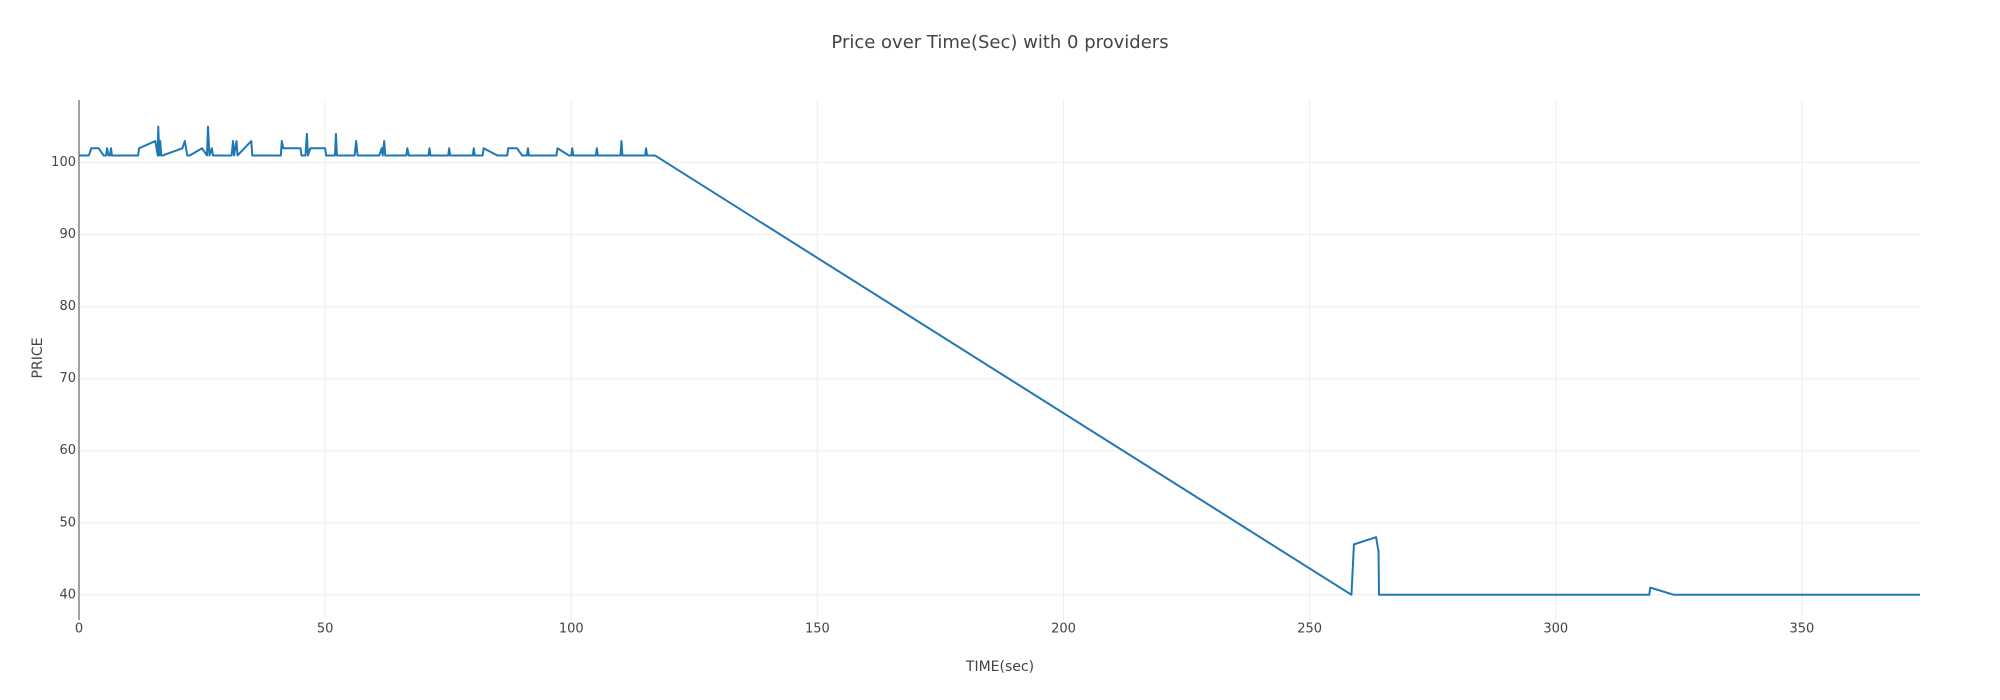  What do you see at coordinates (999, 42) in the screenshot?
I see `chart-title: Price over Time(Sec) with 0 providers` at bounding box center [999, 42].